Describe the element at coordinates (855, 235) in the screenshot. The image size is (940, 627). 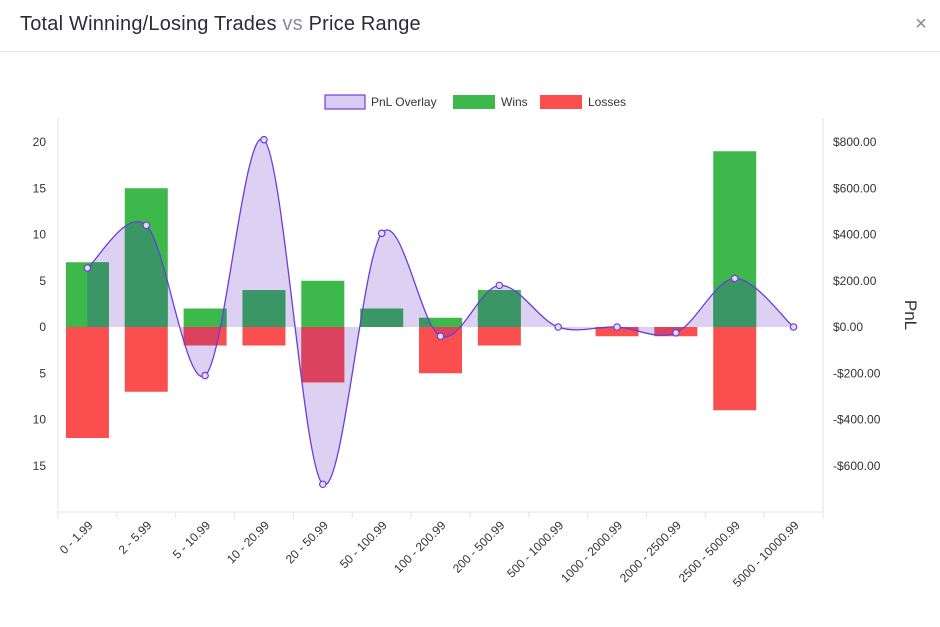
I see `y-right-tick-label: $400.00` at that location.